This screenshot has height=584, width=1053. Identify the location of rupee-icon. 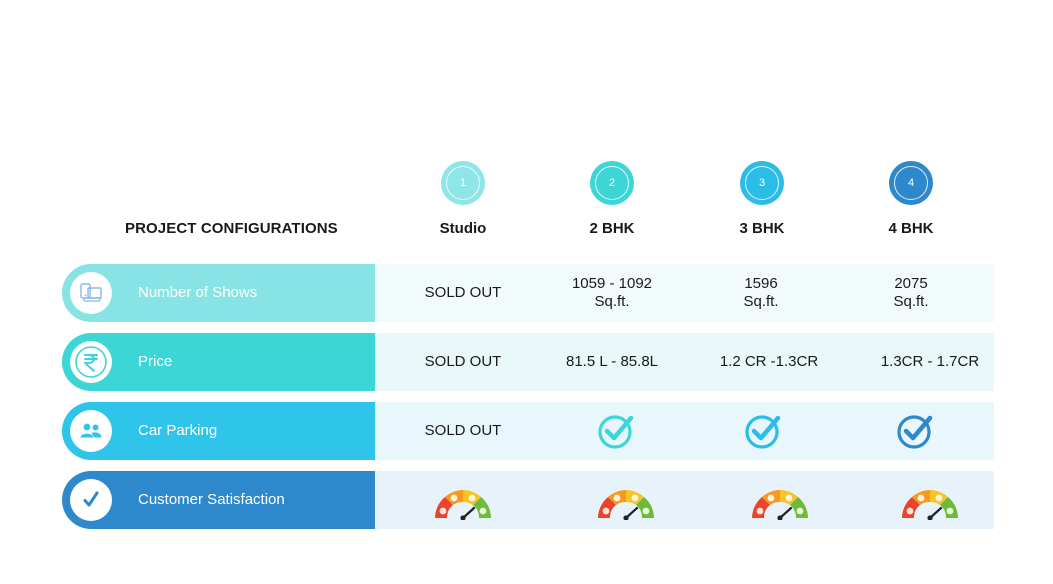
(91, 362).